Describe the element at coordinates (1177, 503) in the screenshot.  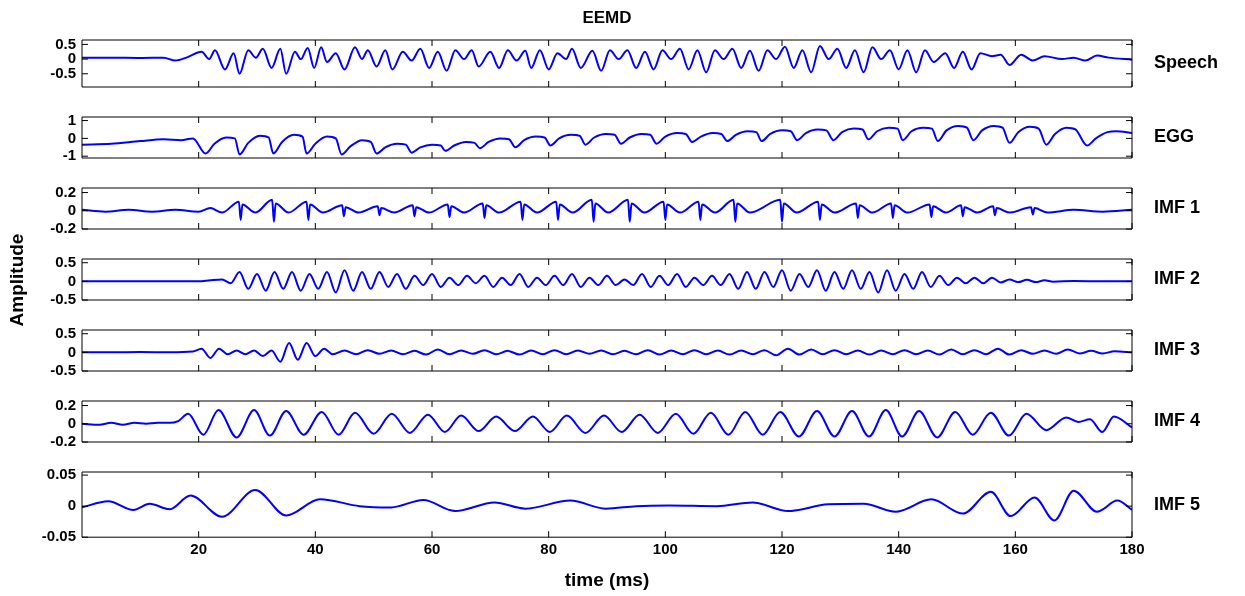
I see `series-label: IMF 5` at that location.